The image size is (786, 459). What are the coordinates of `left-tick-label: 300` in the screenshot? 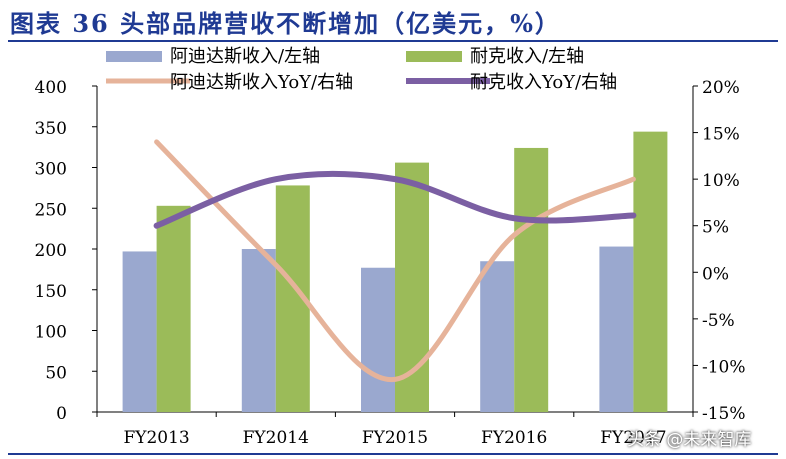 It's located at (51, 170).